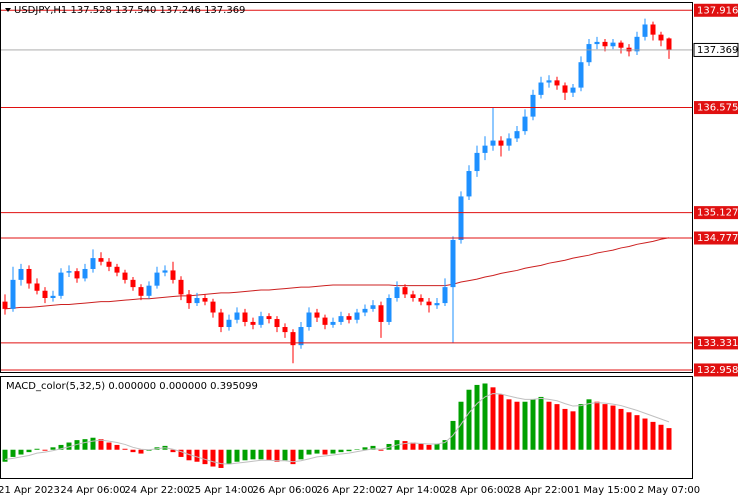  I want to click on x-tick-label: 1 May 15:00, so click(605, 490).